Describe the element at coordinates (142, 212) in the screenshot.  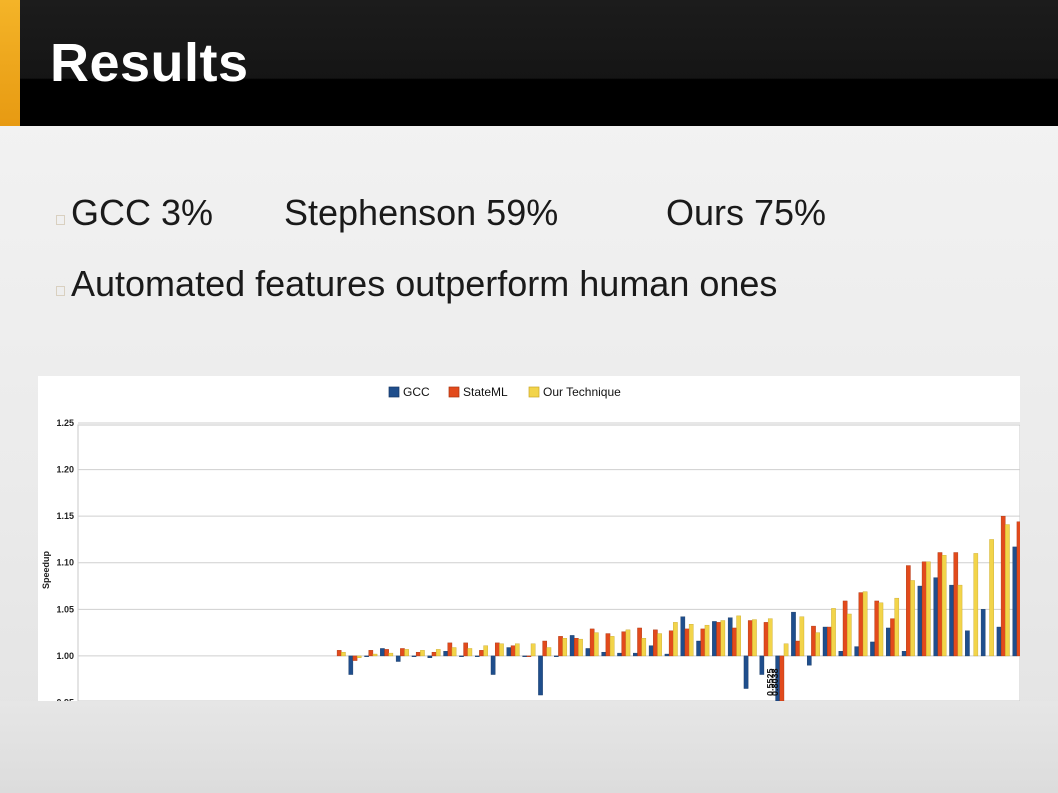
I see `stat-gcc: GCC 3%` at that location.